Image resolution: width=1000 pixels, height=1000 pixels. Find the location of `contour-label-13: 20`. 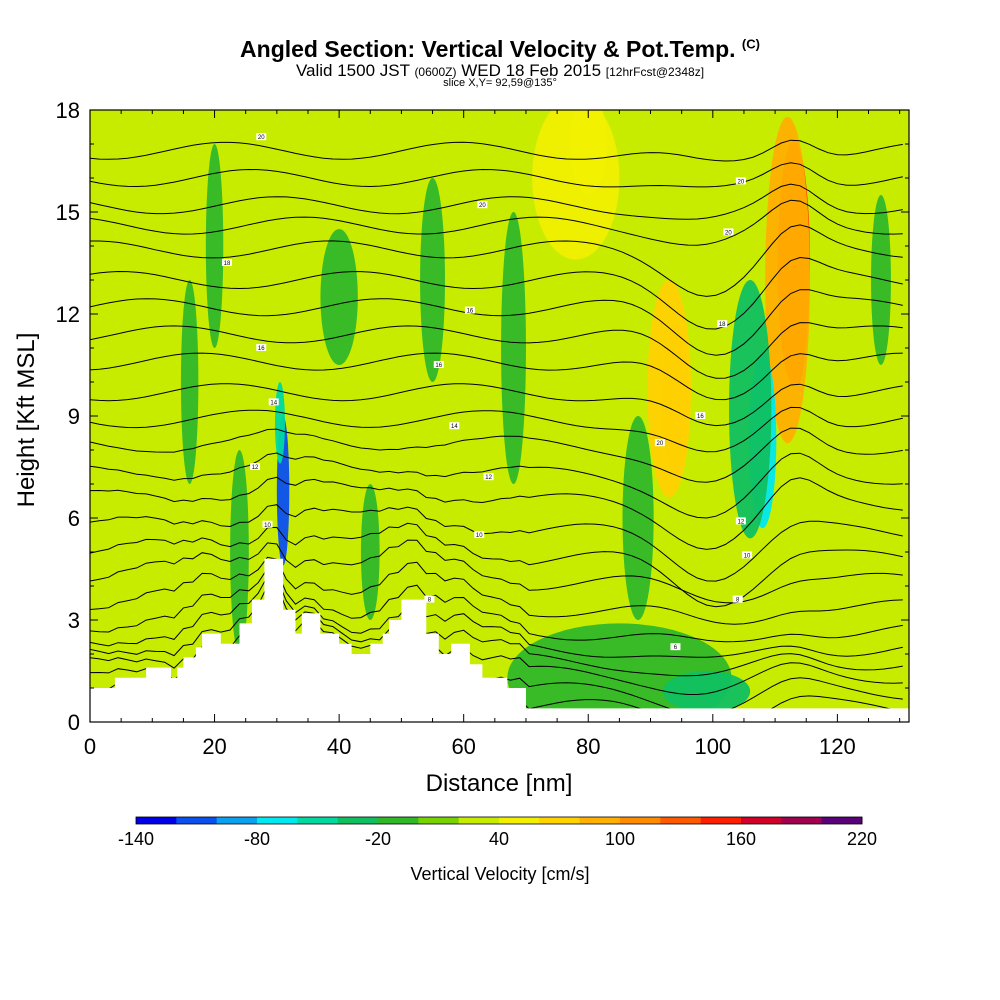

contour-label-13: 20 is located at coordinates (740, 181).